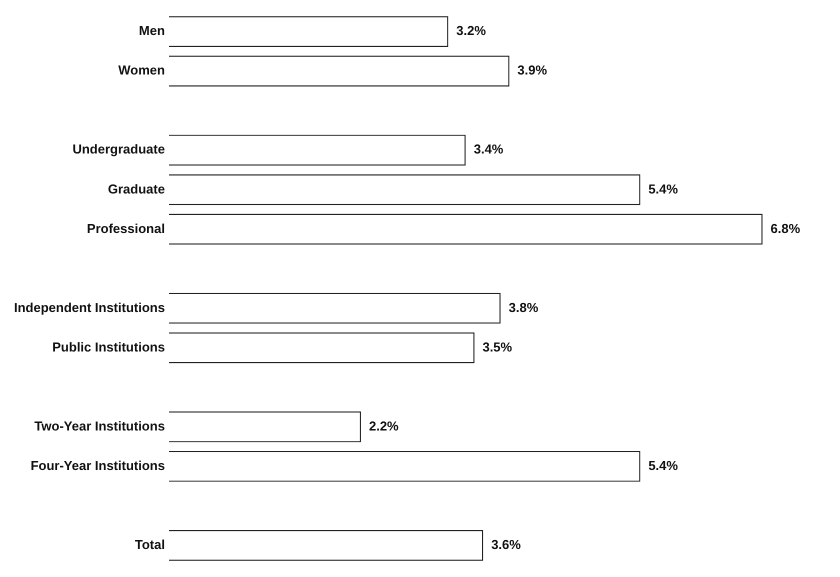 The height and width of the screenshot is (577, 840). What do you see at coordinates (89, 307) in the screenshot?
I see `y-tick-label: Independent Institutions` at bounding box center [89, 307].